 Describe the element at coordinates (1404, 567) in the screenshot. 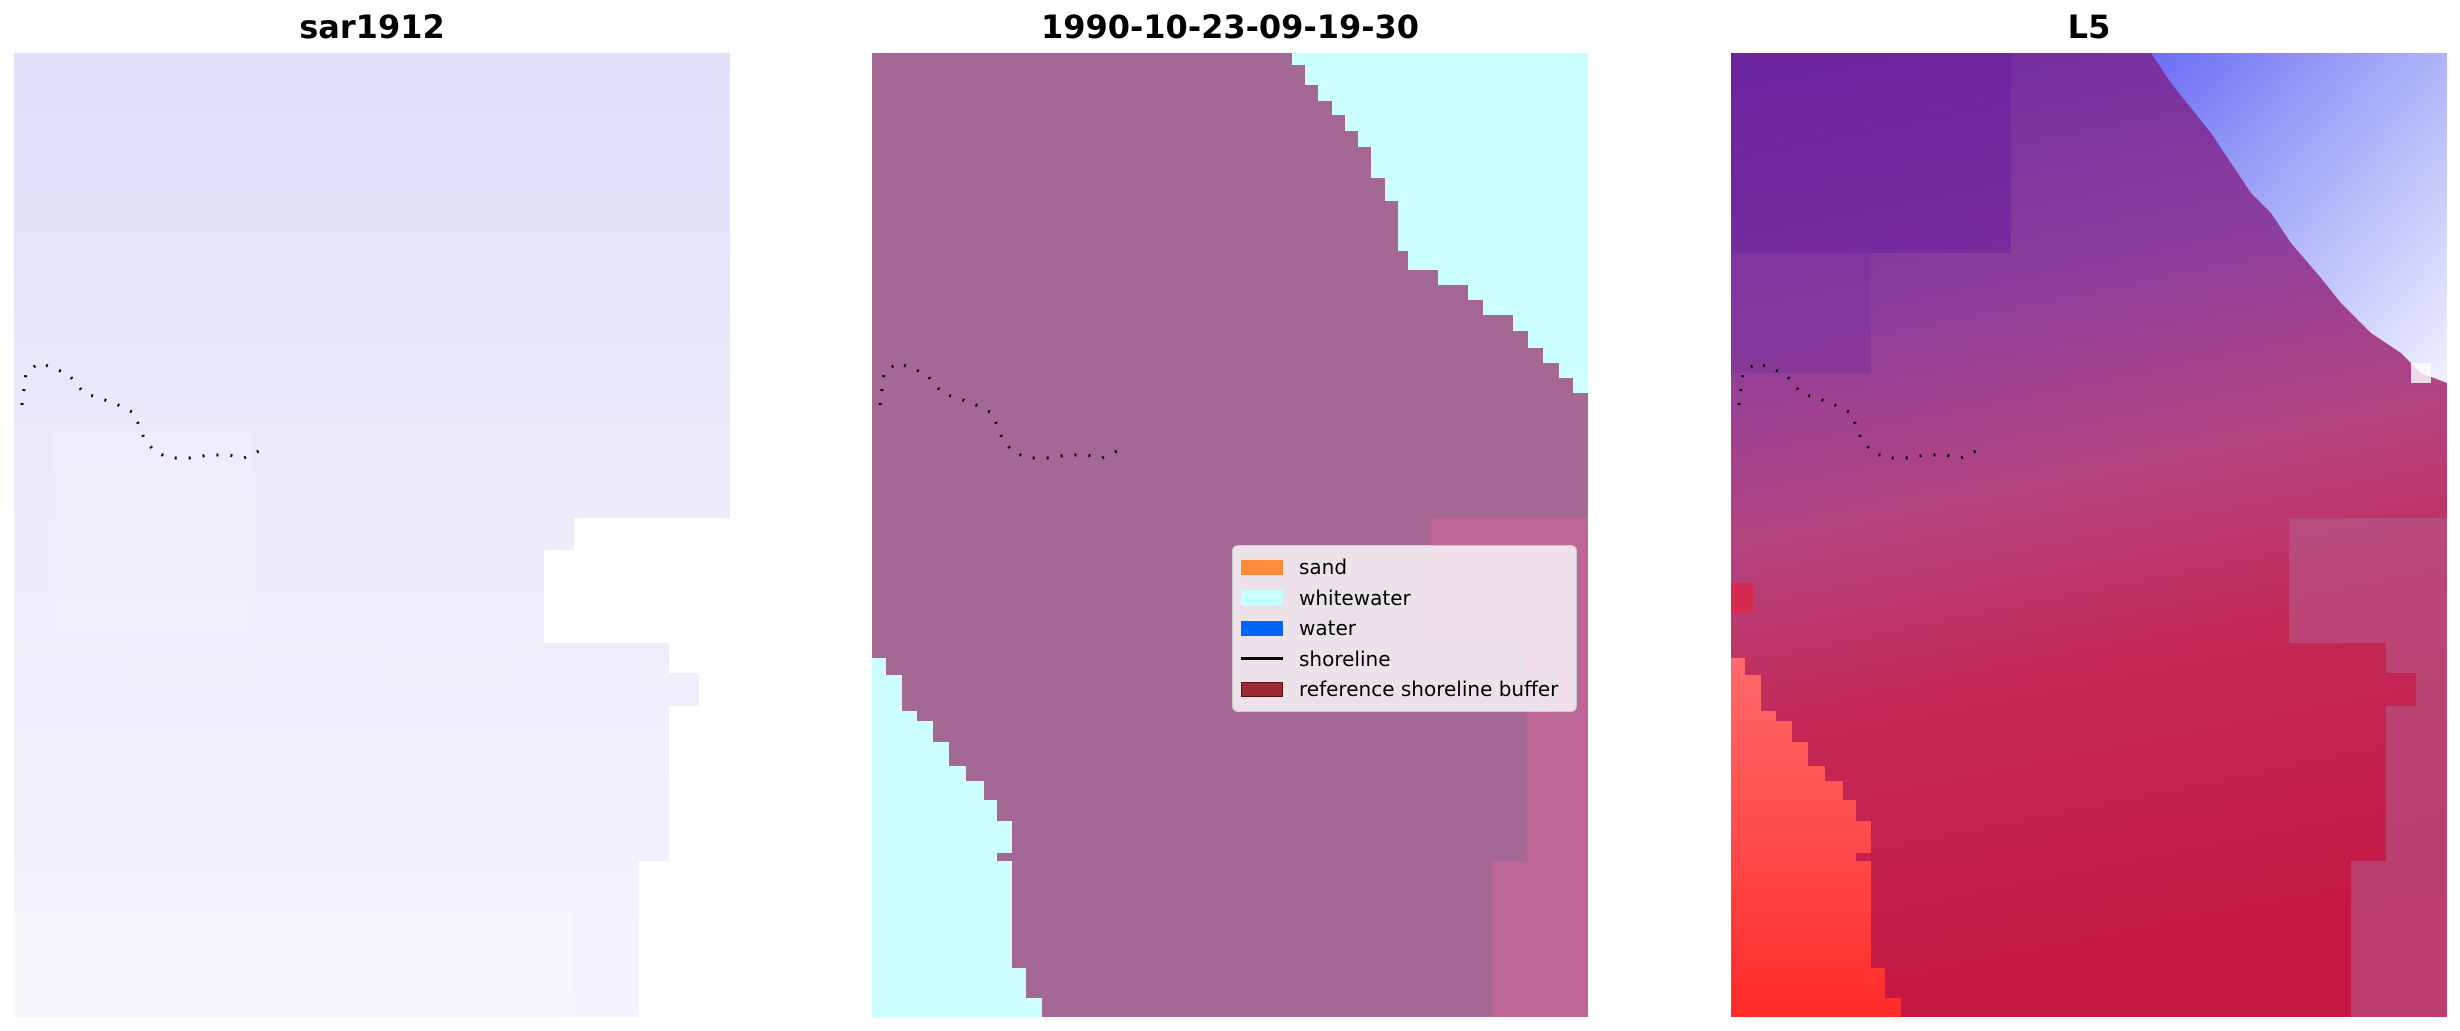

I see `legend-item-sand: sand` at that location.